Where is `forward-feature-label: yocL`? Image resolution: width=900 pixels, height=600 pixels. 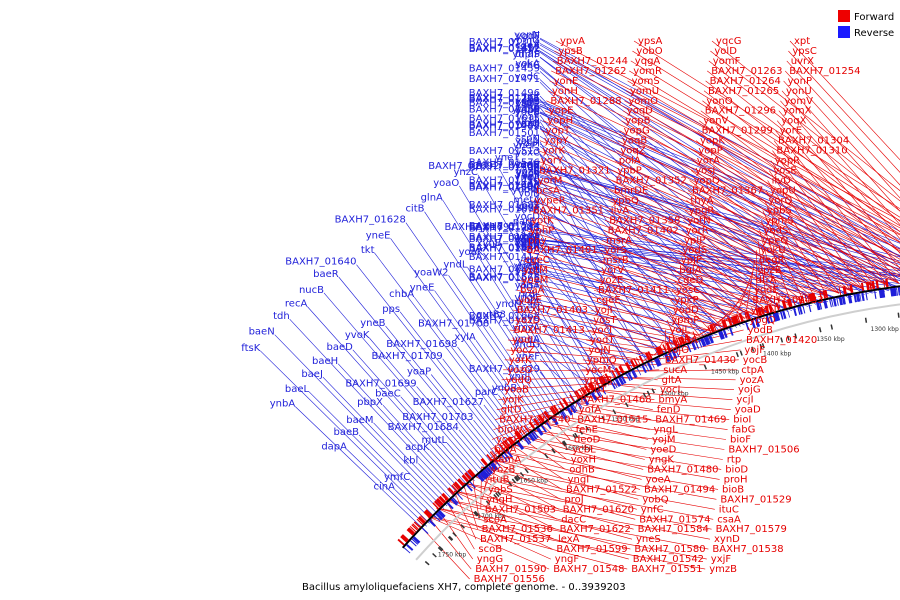 forward-feature-label: yocL is located at coordinates (672, 390).